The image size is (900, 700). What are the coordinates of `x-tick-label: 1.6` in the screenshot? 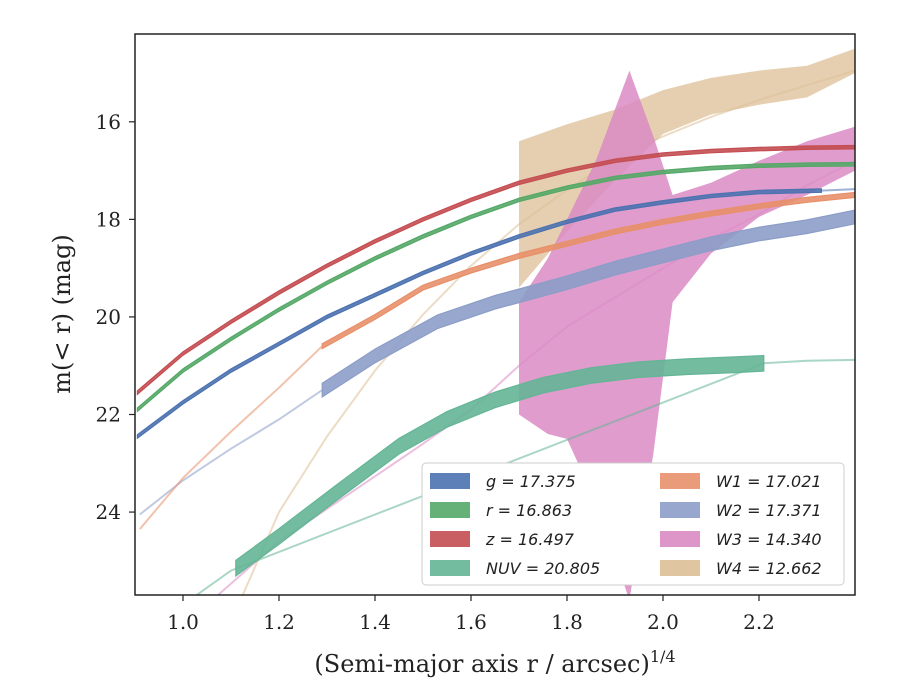 It's located at (471, 622).